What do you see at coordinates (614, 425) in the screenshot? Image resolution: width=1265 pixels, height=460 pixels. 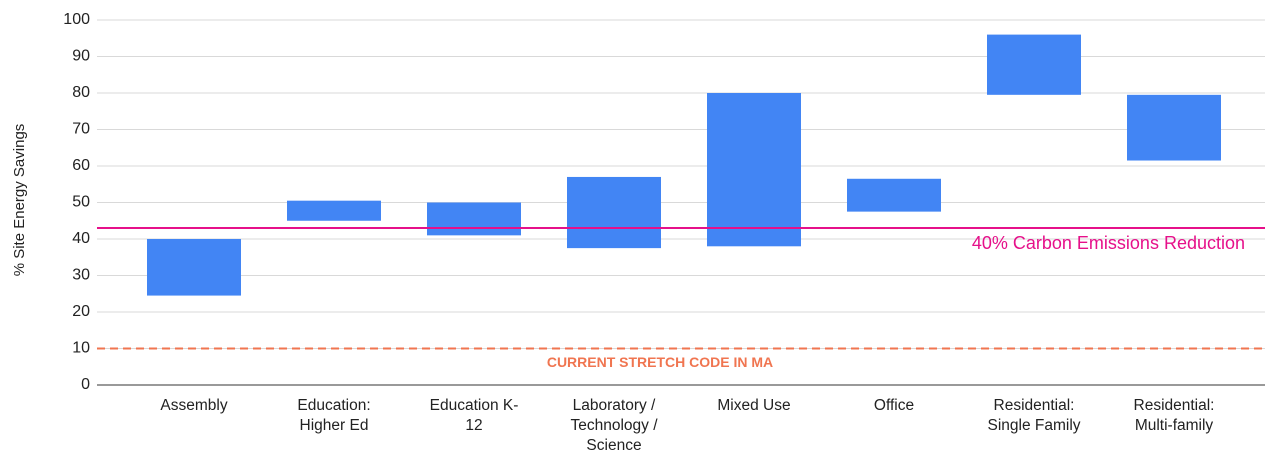 I see `x-tick-label: Laboratory / Technology / Science` at bounding box center [614, 425].